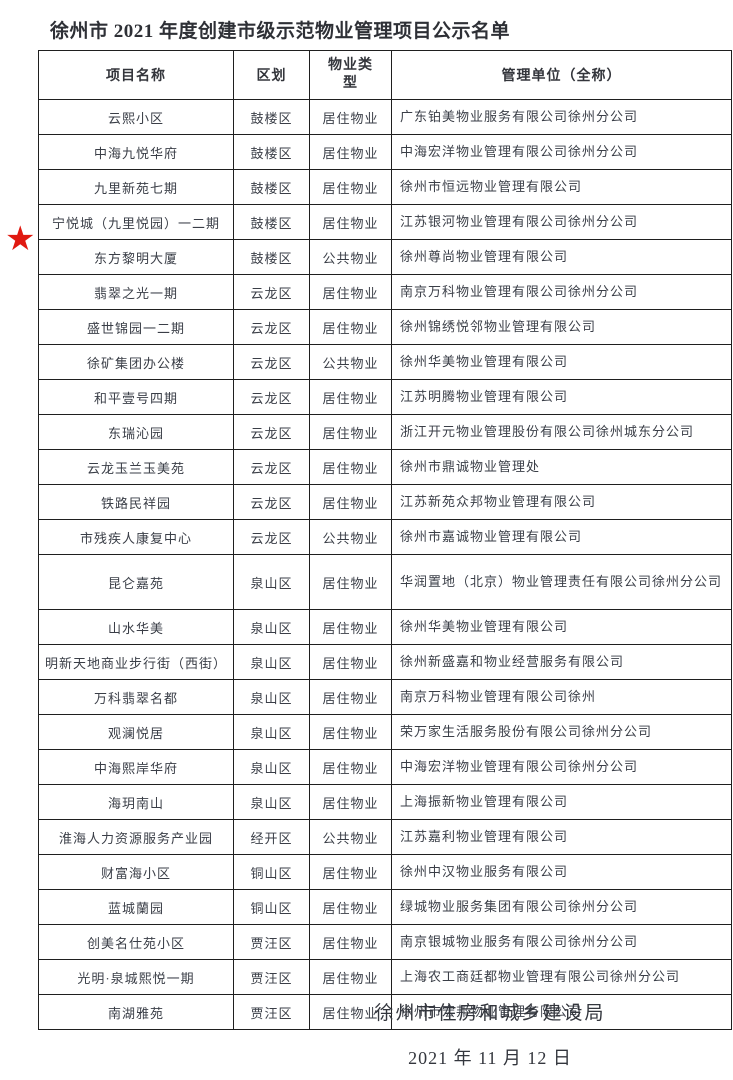  Describe the element at coordinates (136, 432) in the screenshot. I see `cell-name: 东瑞沁园` at that location.